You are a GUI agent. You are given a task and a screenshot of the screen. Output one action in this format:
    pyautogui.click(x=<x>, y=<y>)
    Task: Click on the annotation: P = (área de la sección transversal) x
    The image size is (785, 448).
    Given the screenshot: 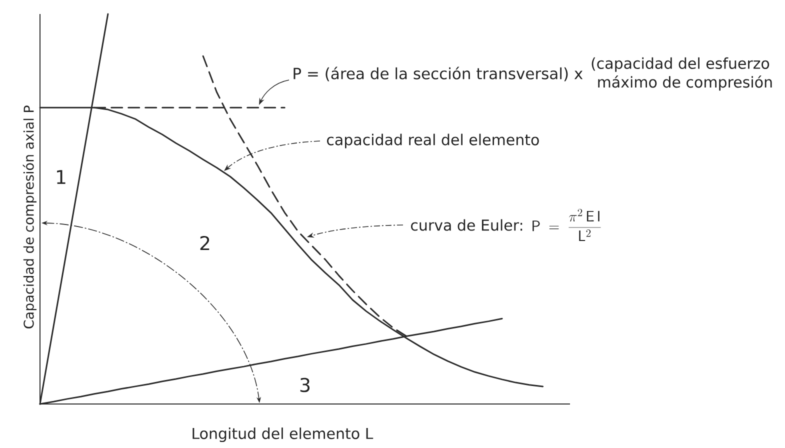 What is the action you would take?
    pyautogui.click(x=438, y=74)
    